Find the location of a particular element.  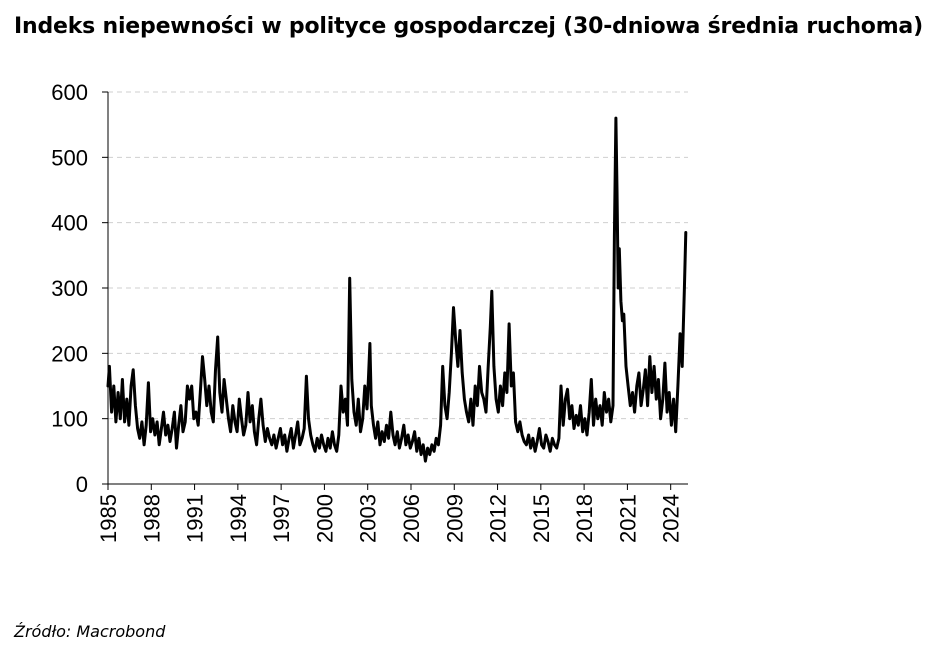

y-tick-label: 600 is located at coordinates (69, 92).